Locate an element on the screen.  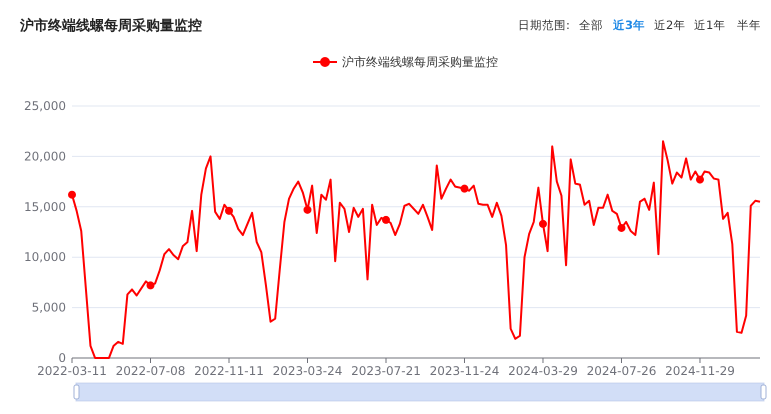
x-tick-label: 2022-03-11 is located at coordinates (72, 371).